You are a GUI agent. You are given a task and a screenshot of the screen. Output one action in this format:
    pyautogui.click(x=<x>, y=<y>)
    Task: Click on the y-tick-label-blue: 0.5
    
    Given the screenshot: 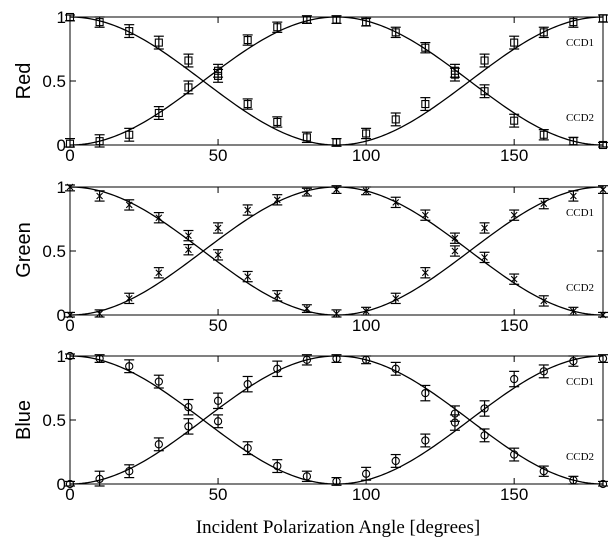 What is the action you would take?
    pyautogui.click(x=54, y=420)
    